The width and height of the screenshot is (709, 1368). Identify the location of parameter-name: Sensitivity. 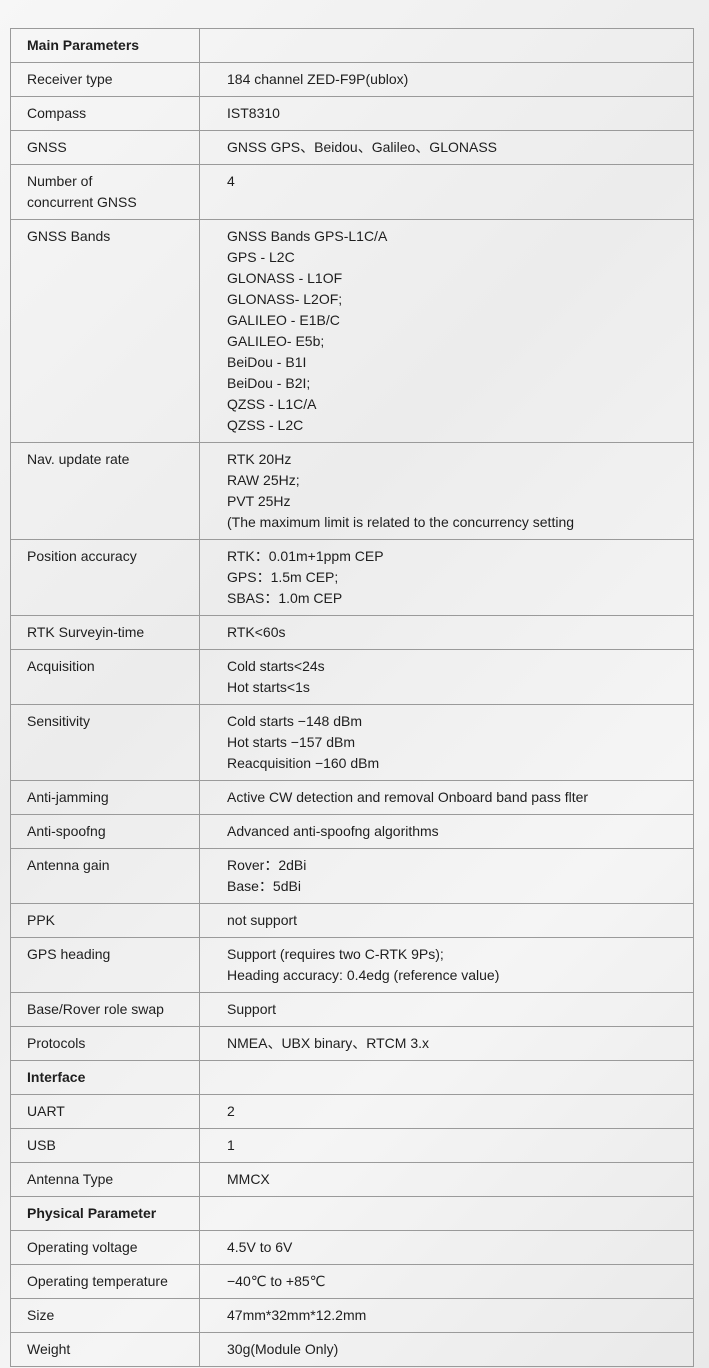
(105, 742).